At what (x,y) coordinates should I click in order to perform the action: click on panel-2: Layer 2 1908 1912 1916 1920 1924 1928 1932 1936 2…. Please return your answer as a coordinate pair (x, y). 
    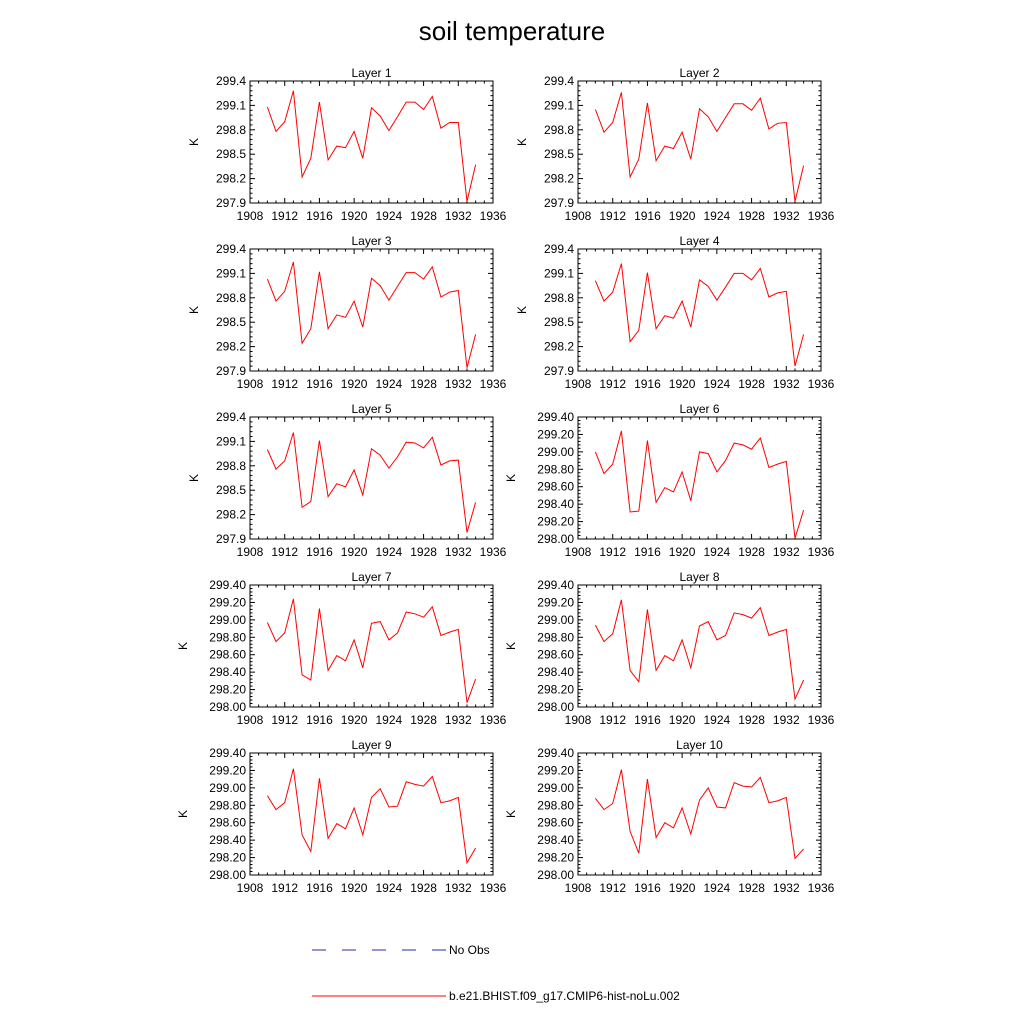
    Looking at the image, I should click on (675, 144).